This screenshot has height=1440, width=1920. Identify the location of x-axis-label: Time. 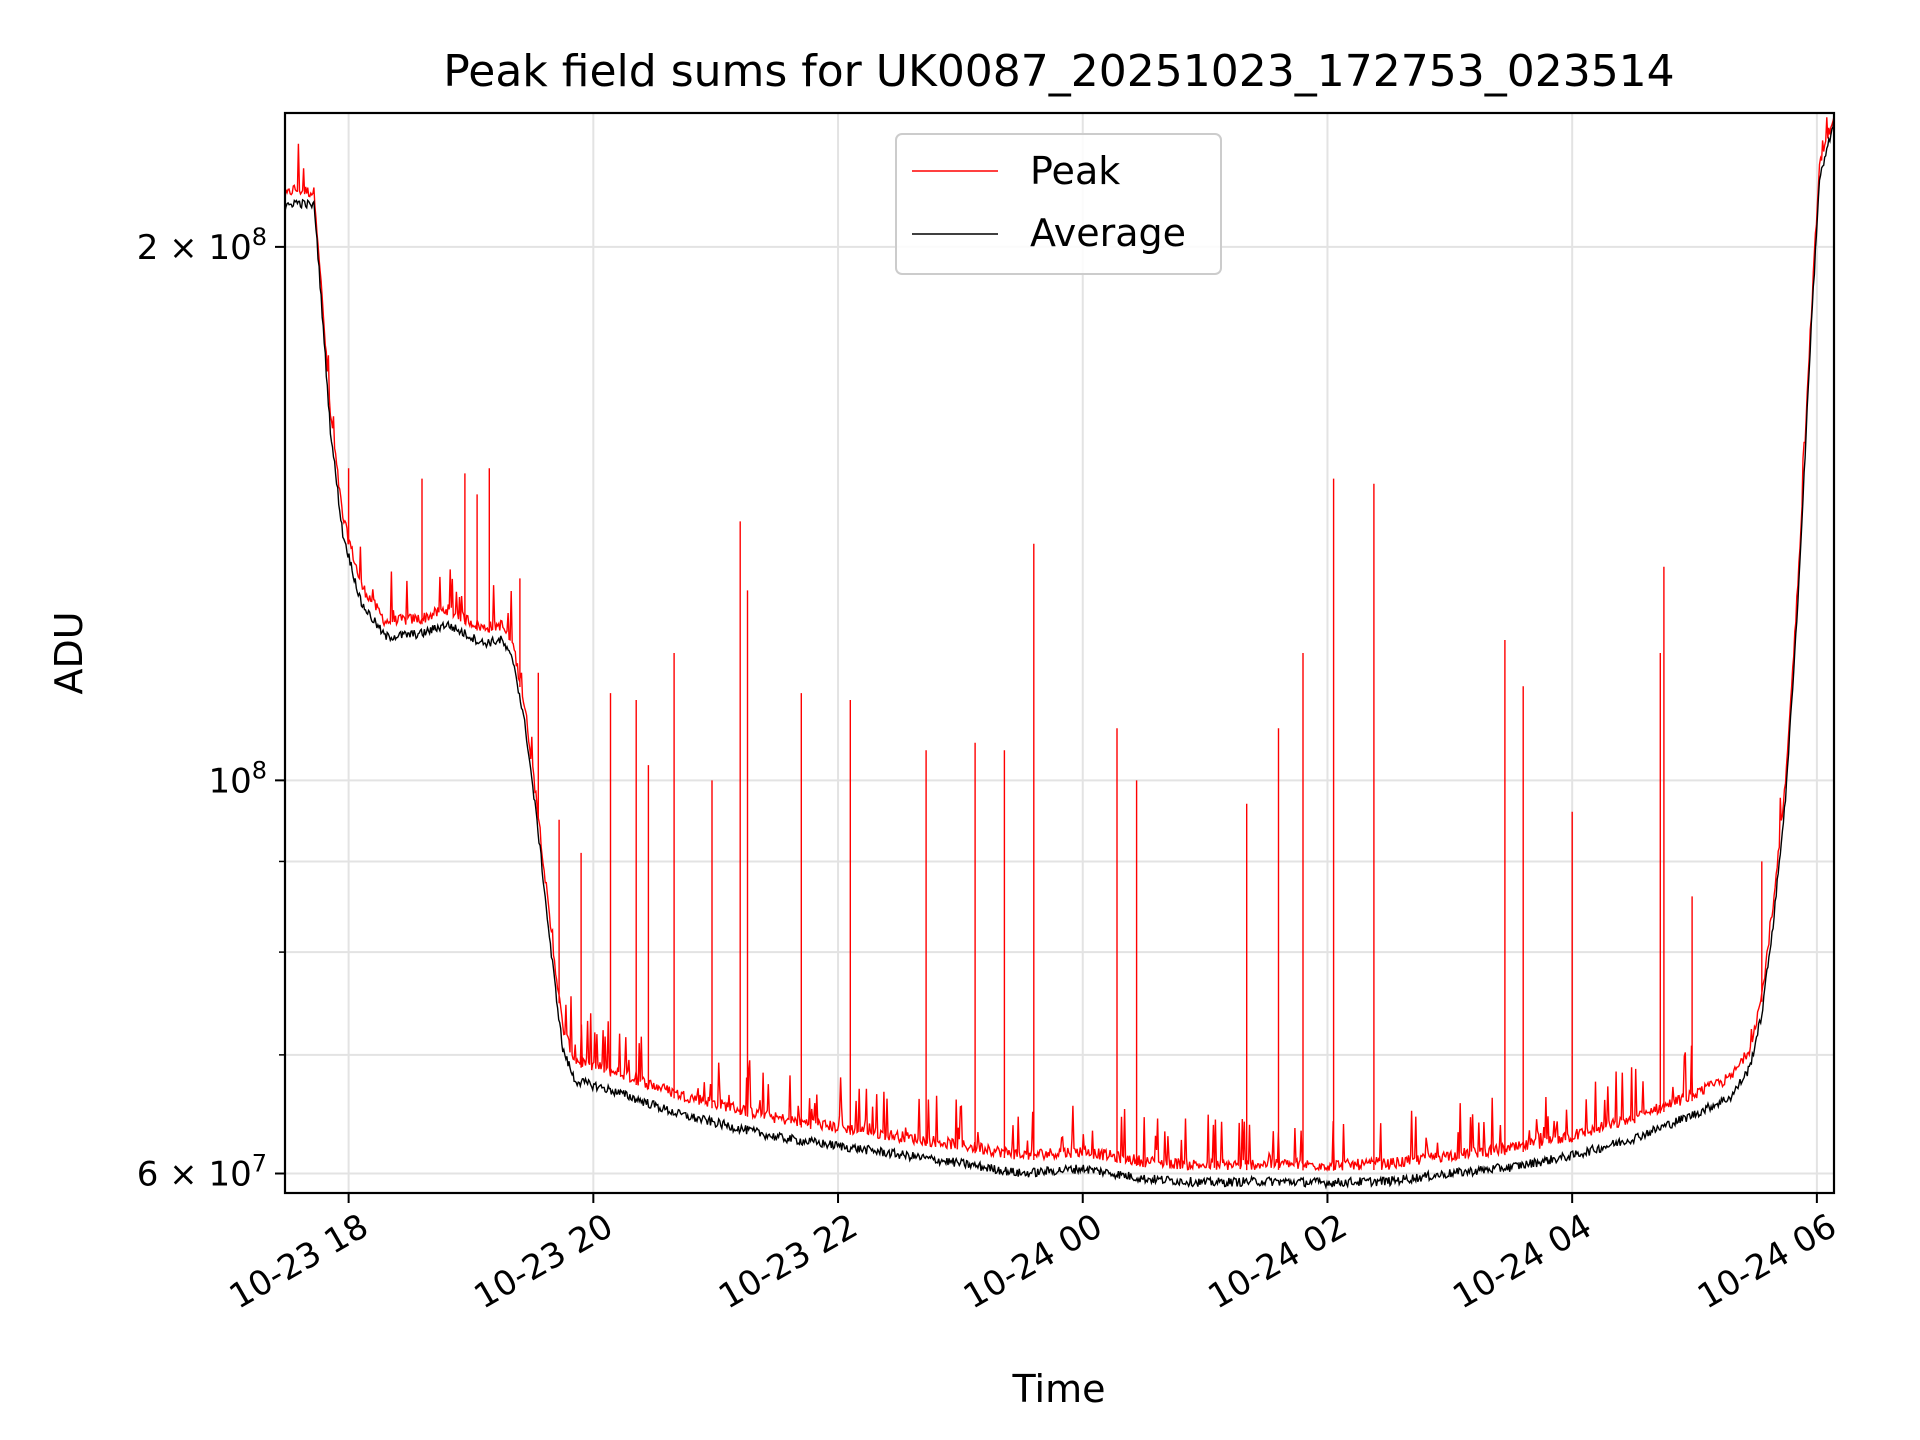
(1059, 1389).